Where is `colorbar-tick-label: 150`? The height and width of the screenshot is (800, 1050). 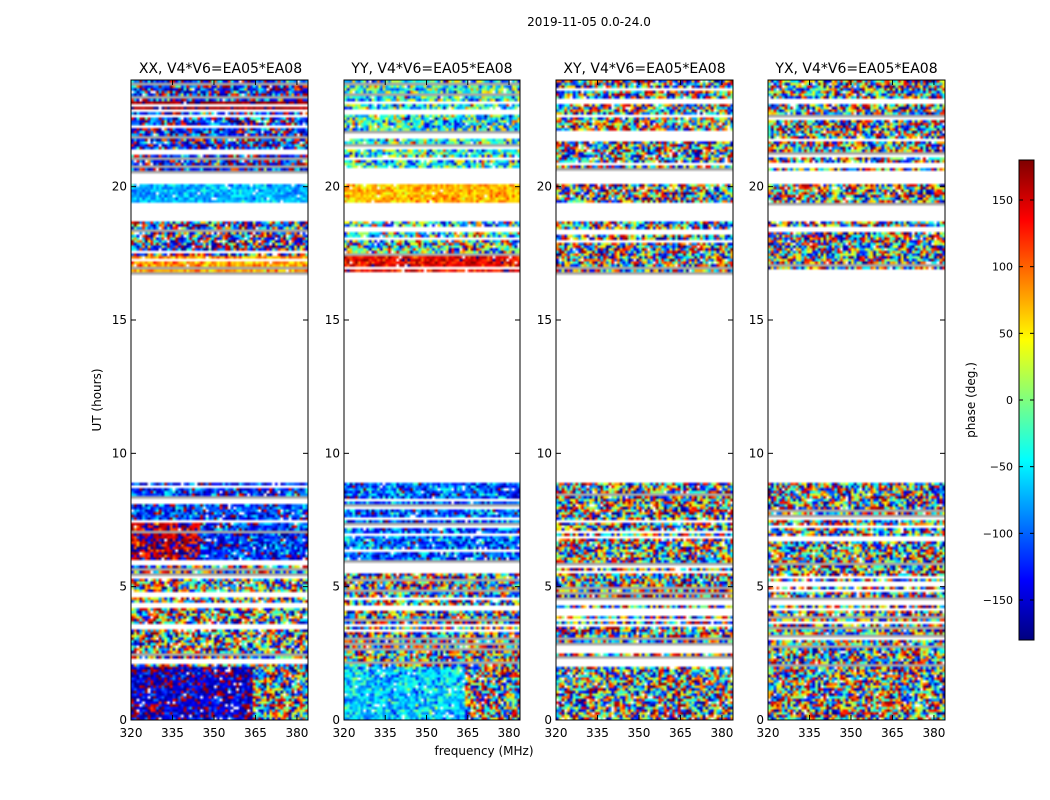
colorbar-tick-label: 150 is located at coordinates (1002, 200).